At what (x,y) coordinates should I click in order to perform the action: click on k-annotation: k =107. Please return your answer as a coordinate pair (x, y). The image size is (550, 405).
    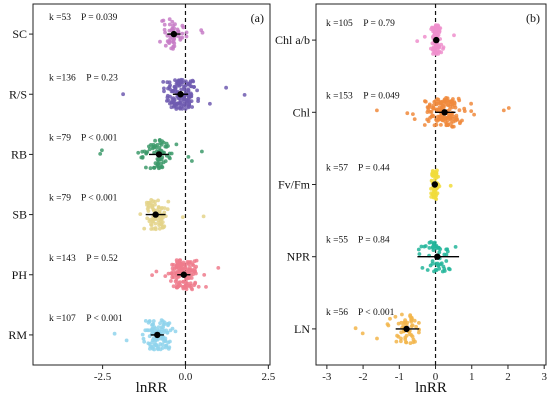
    Looking at the image, I should click on (62, 319).